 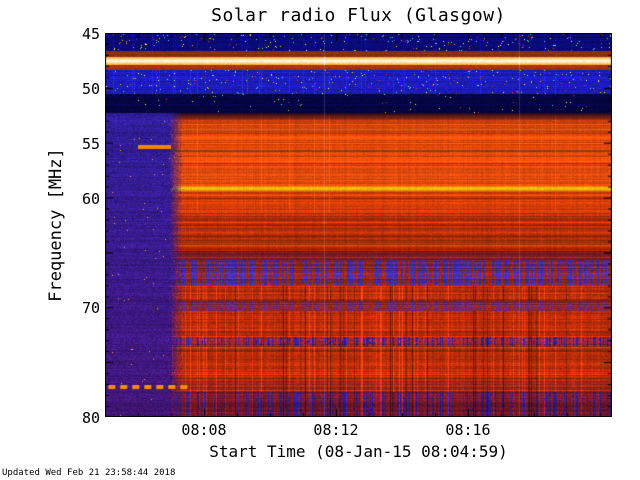 What do you see at coordinates (358, 451) in the screenshot?
I see `x-axis-title: Start Time (08-Jan-15 08:04:59)` at bounding box center [358, 451].